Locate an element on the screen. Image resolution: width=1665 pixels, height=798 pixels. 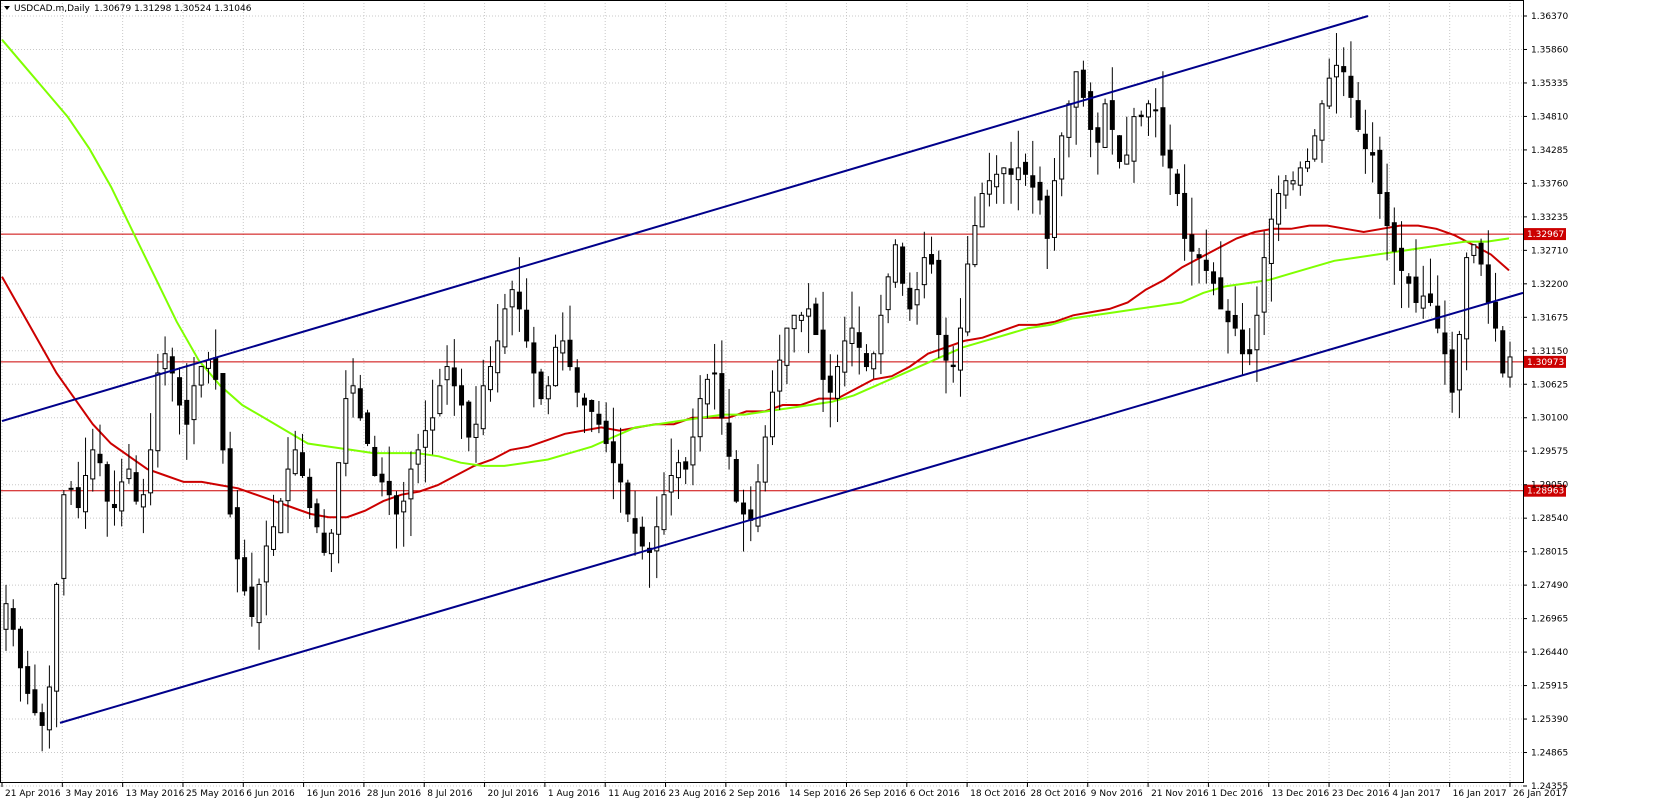
dropdown-triangle-icon is located at coordinates (7, 8).